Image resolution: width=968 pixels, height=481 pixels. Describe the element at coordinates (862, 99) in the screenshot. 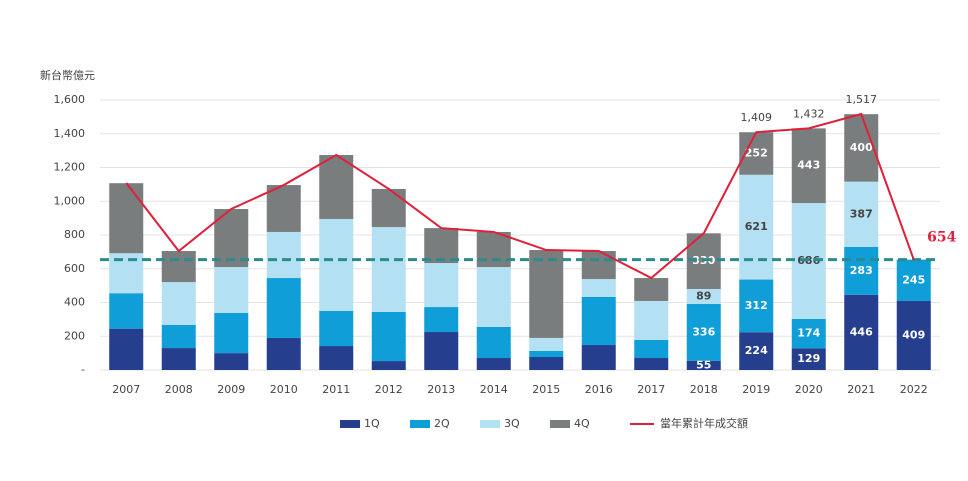

I see `total-label: 1,517` at that location.